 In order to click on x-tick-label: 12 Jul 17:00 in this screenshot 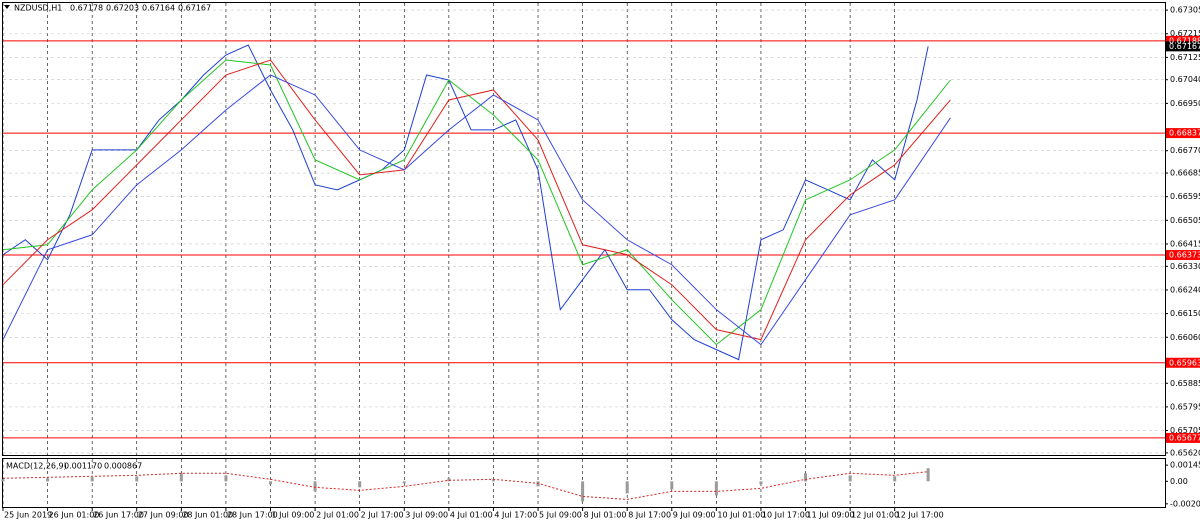, I will do `click(920, 515)`.